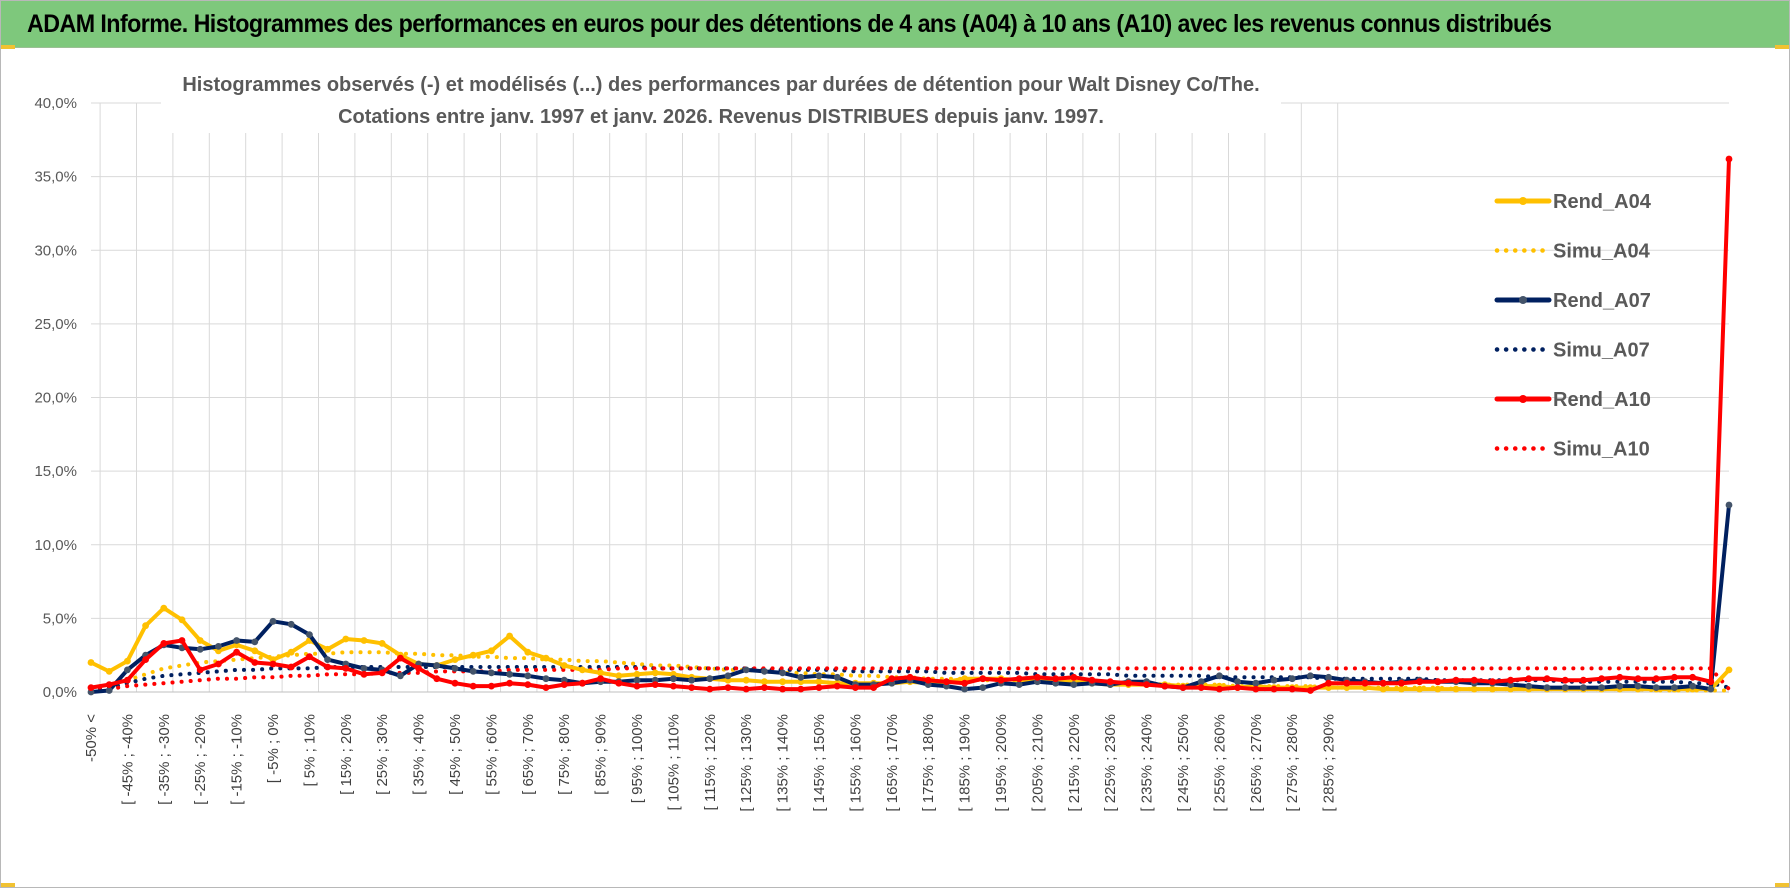 This screenshot has height=888, width=1790. I want to click on legend-label-Rend_A07: Rend_A07, so click(1602, 301).